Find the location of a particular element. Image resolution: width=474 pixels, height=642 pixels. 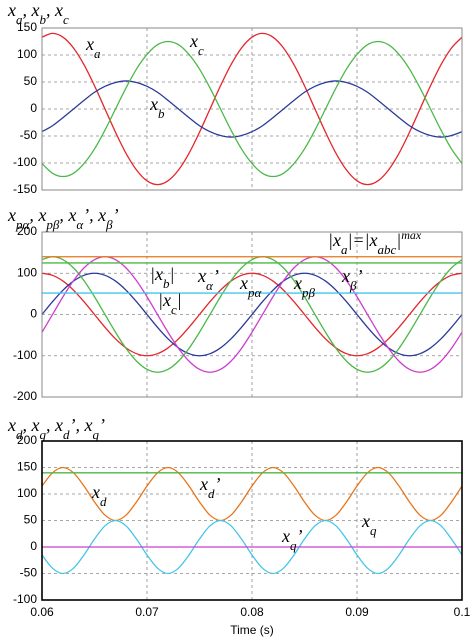

panel-title-part: pβ is located at coordinates (52, 224).